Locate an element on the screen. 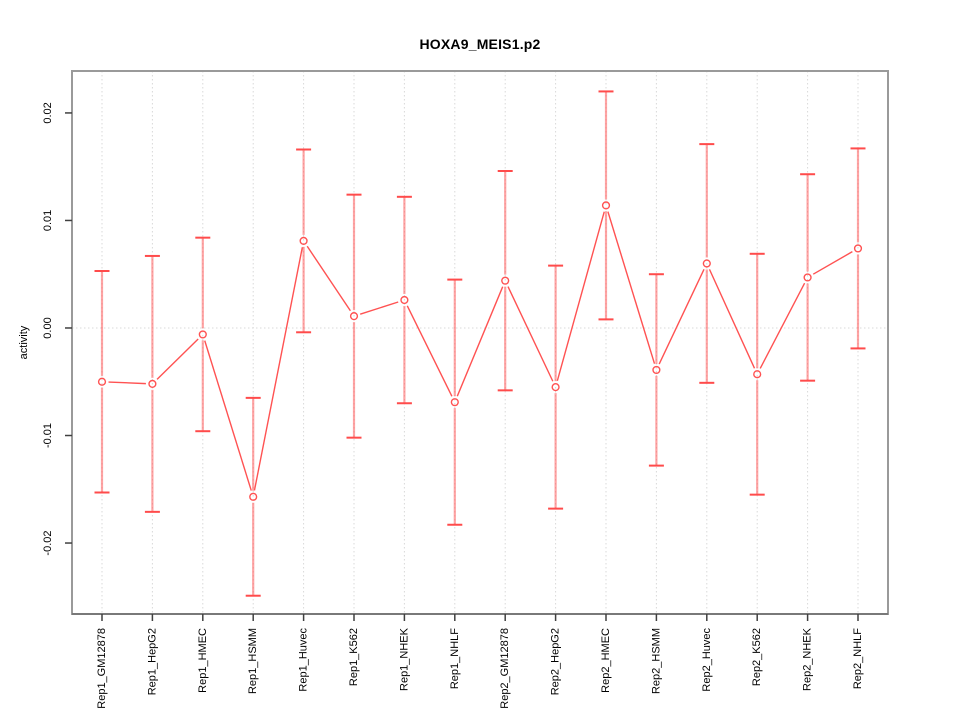 The image size is (960, 720). x-tick-label: Rep2_HMEC is located at coordinates (606, 660).